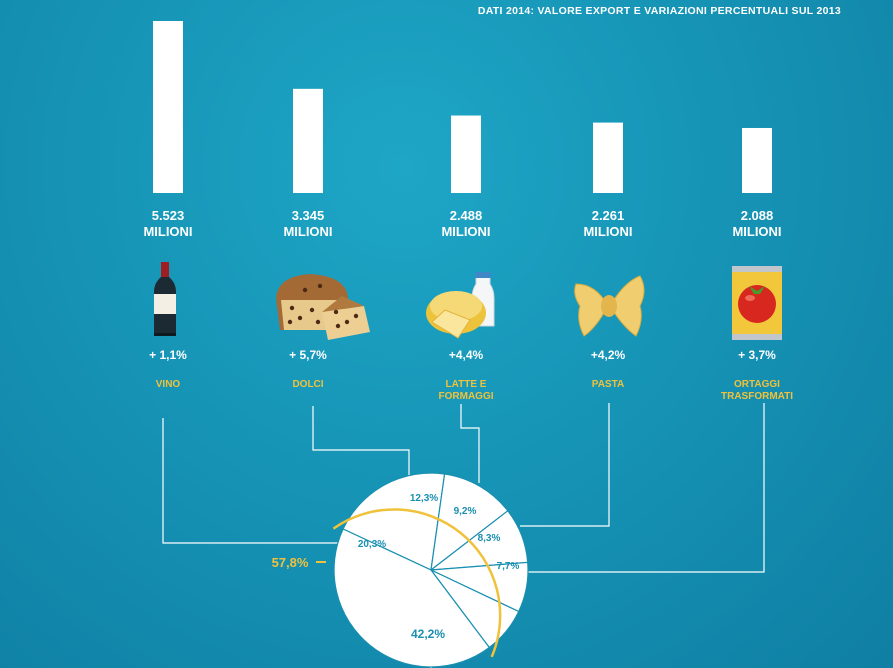 This screenshot has height=668, width=893. What do you see at coordinates (608, 215) in the screenshot?
I see `value-label: 2.261` at bounding box center [608, 215].